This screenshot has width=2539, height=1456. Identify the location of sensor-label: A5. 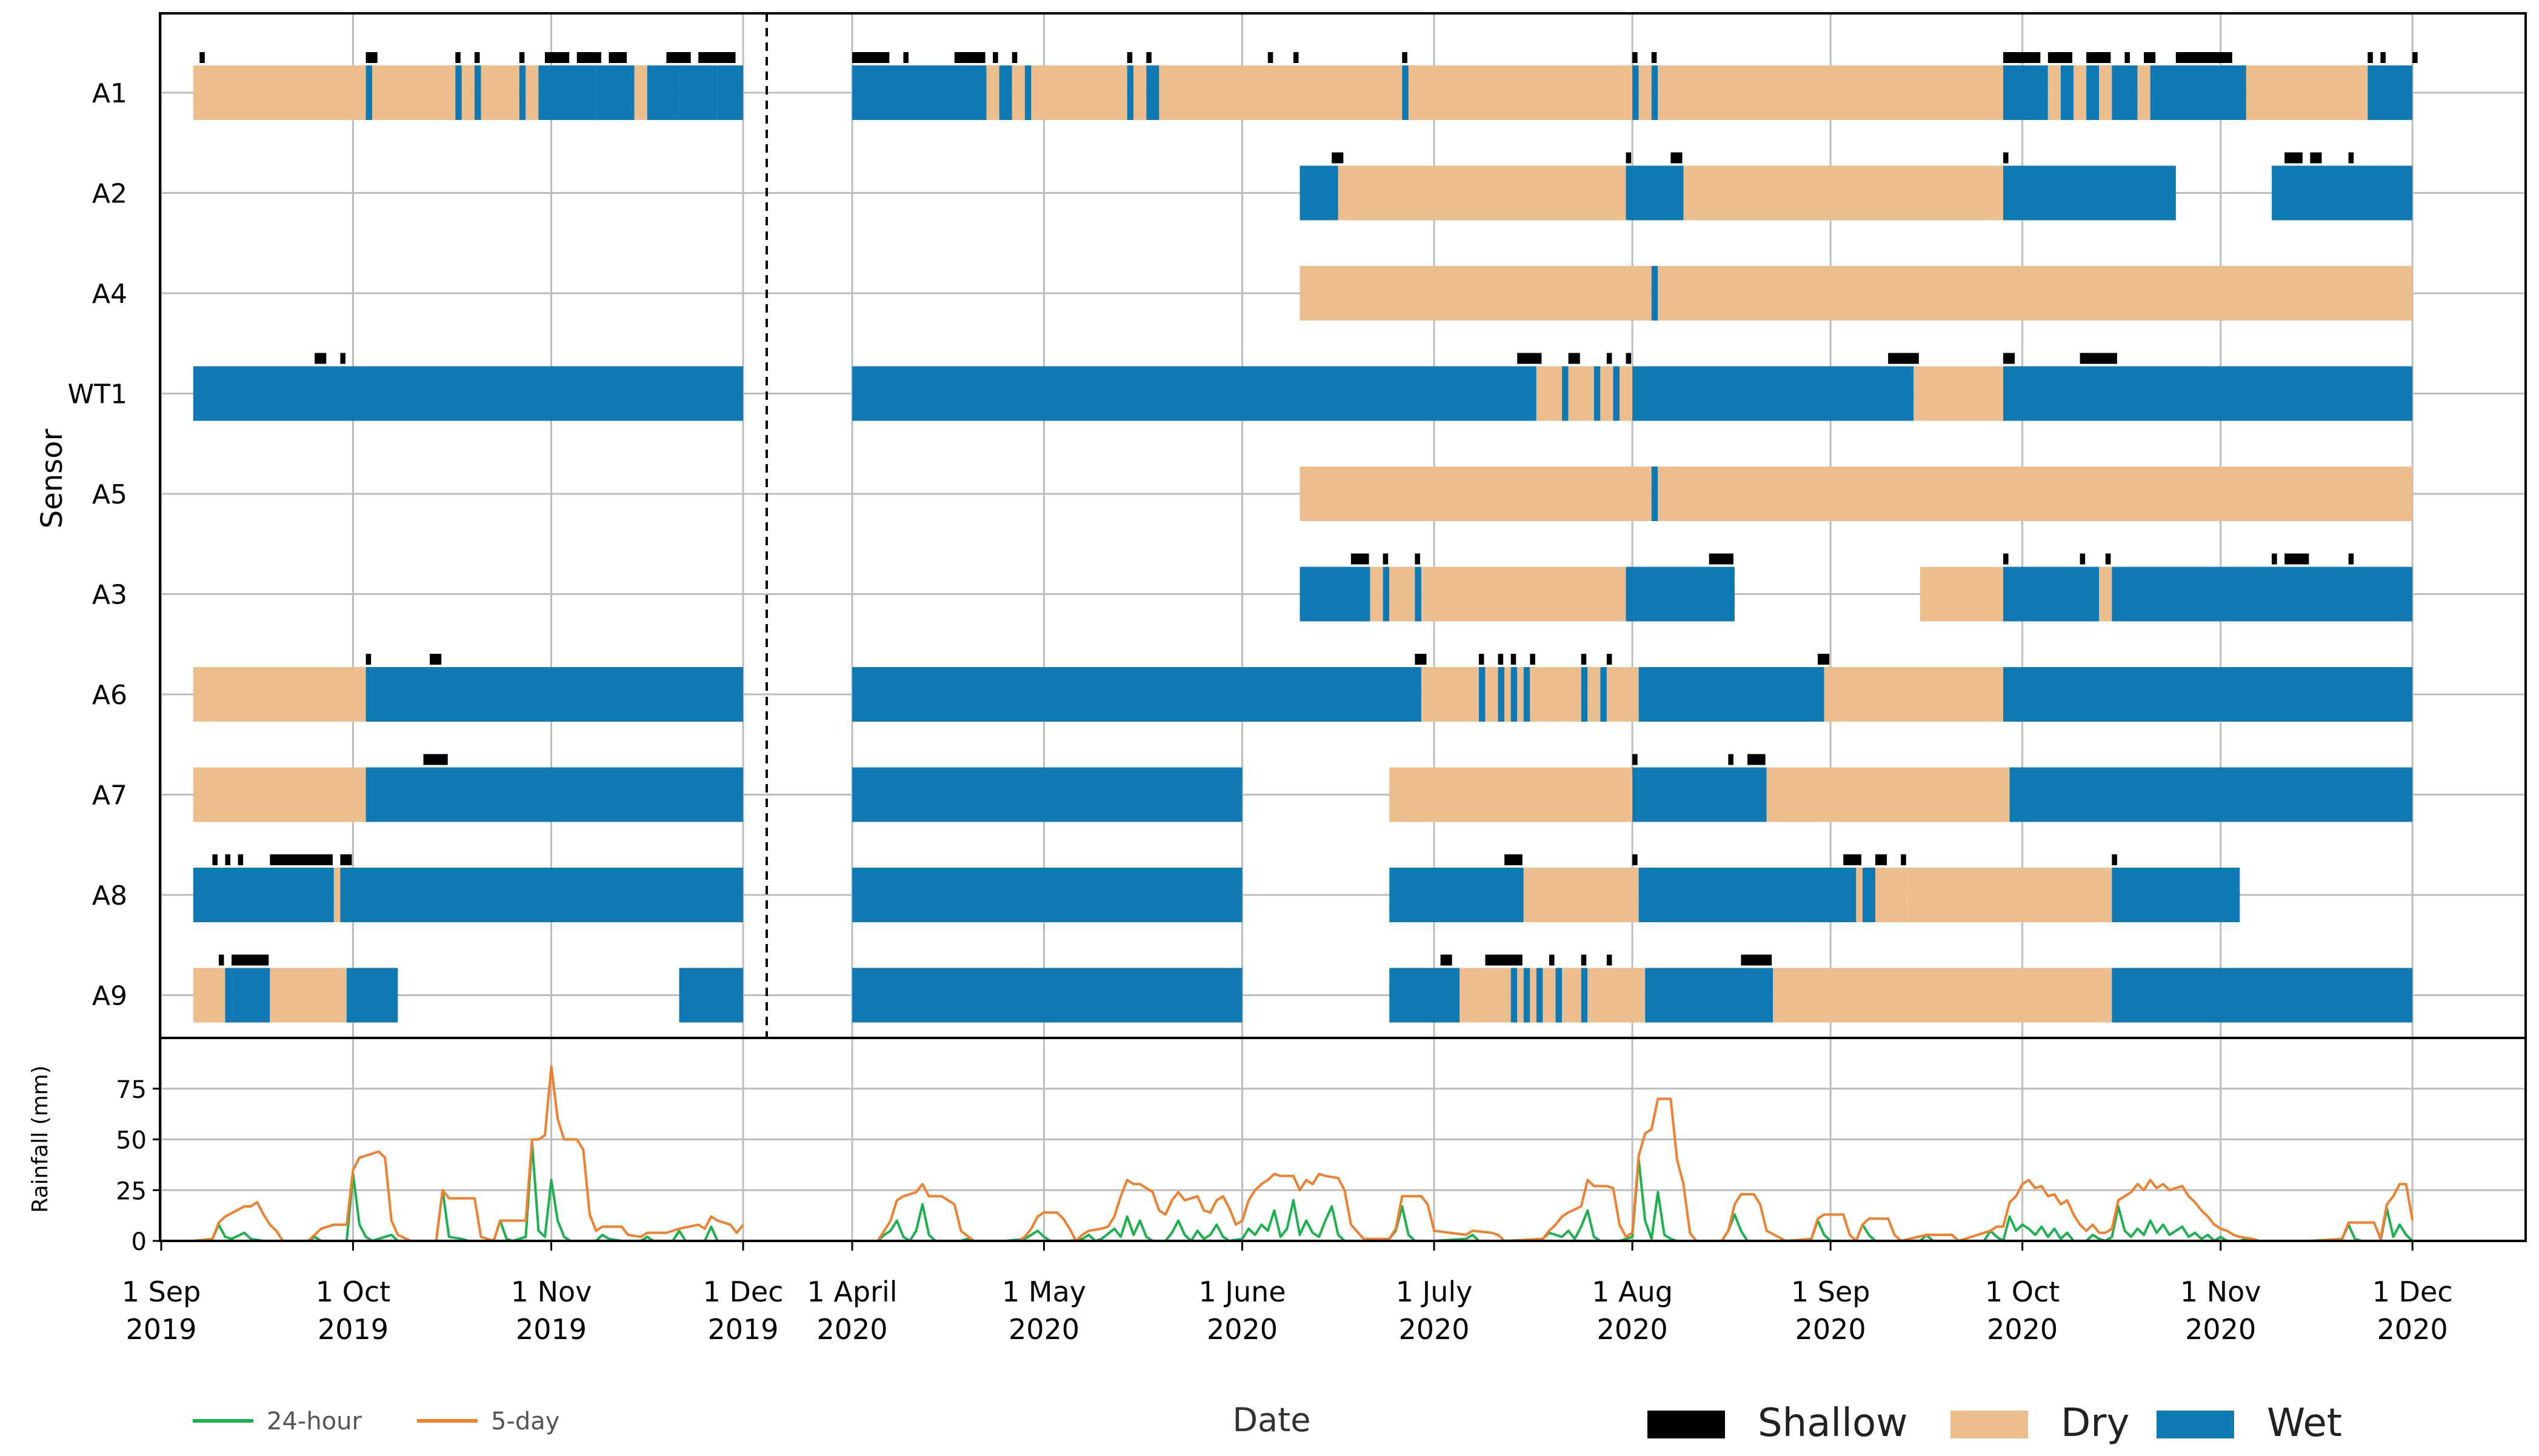
(109, 494).